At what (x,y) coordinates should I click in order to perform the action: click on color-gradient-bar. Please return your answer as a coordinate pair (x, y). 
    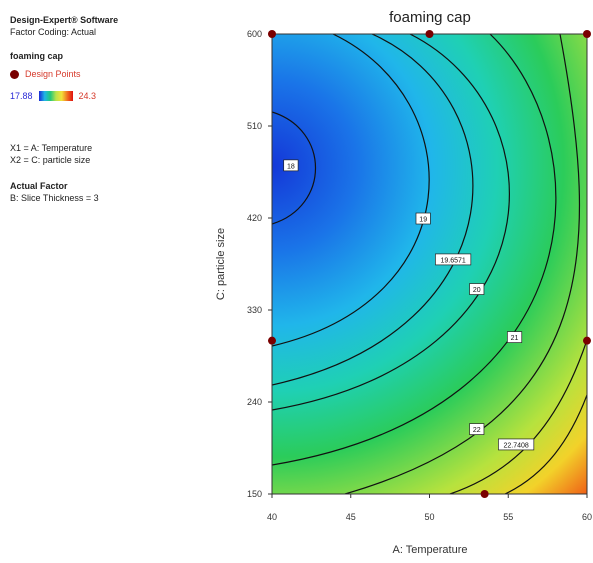
    Looking at the image, I should click on (55, 96).